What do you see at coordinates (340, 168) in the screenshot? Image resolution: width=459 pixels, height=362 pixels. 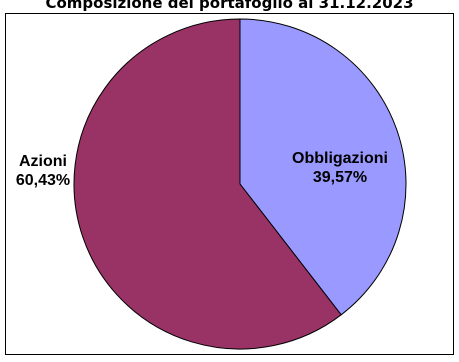 I see `slice-label-obbligazioni: Obbligazioni 39,57%` at bounding box center [340, 168].